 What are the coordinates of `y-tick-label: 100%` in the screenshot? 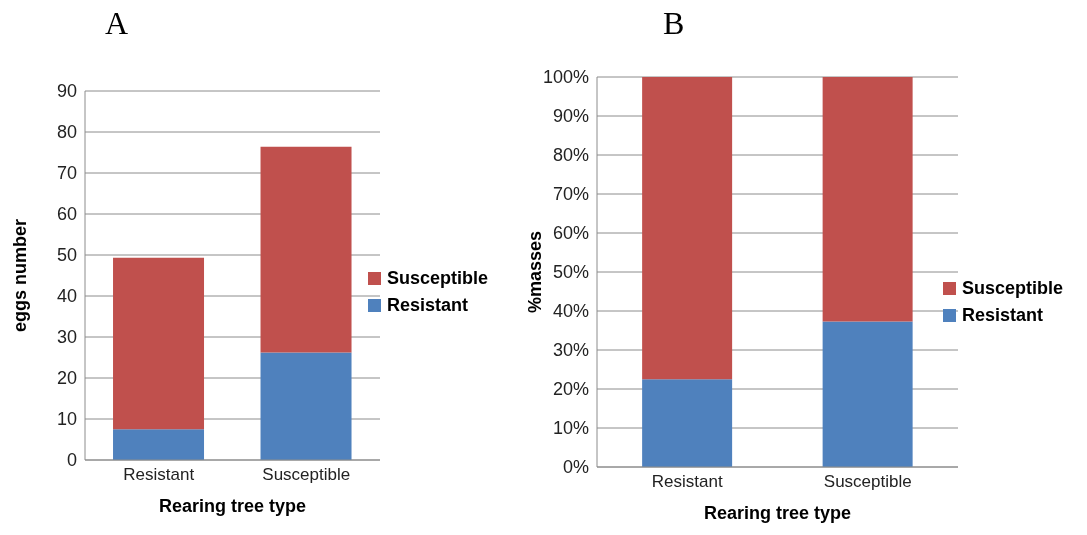 It's located at (565, 77).